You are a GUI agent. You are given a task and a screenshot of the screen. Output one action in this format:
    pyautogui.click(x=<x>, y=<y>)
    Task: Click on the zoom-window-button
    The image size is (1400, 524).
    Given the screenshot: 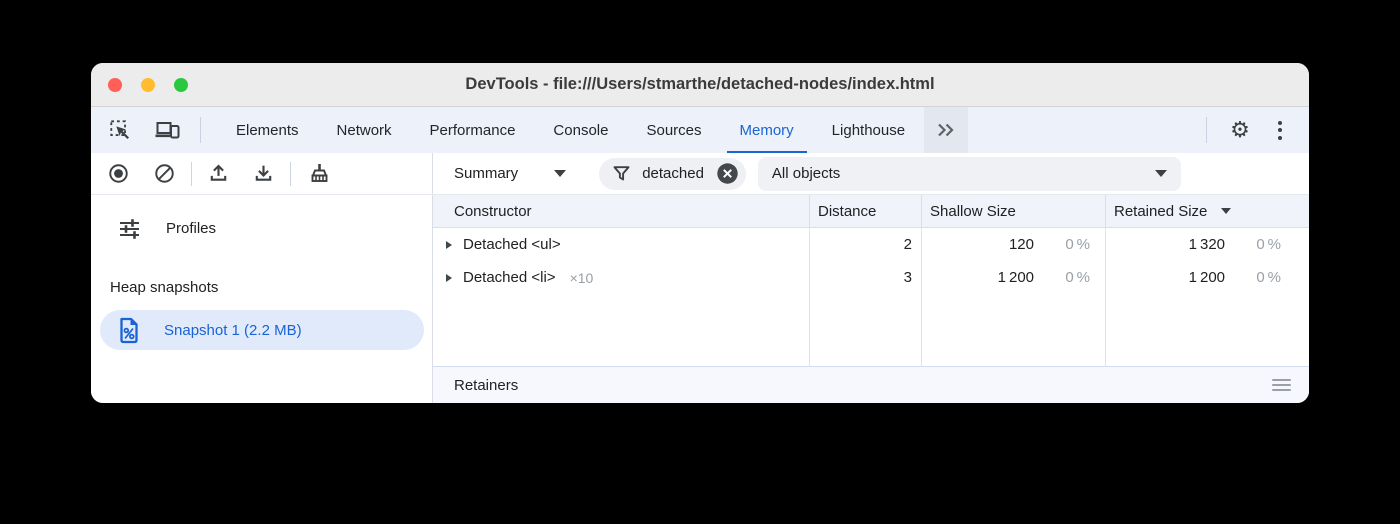 What is the action you would take?
    pyautogui.click(x=181, y=85)
    